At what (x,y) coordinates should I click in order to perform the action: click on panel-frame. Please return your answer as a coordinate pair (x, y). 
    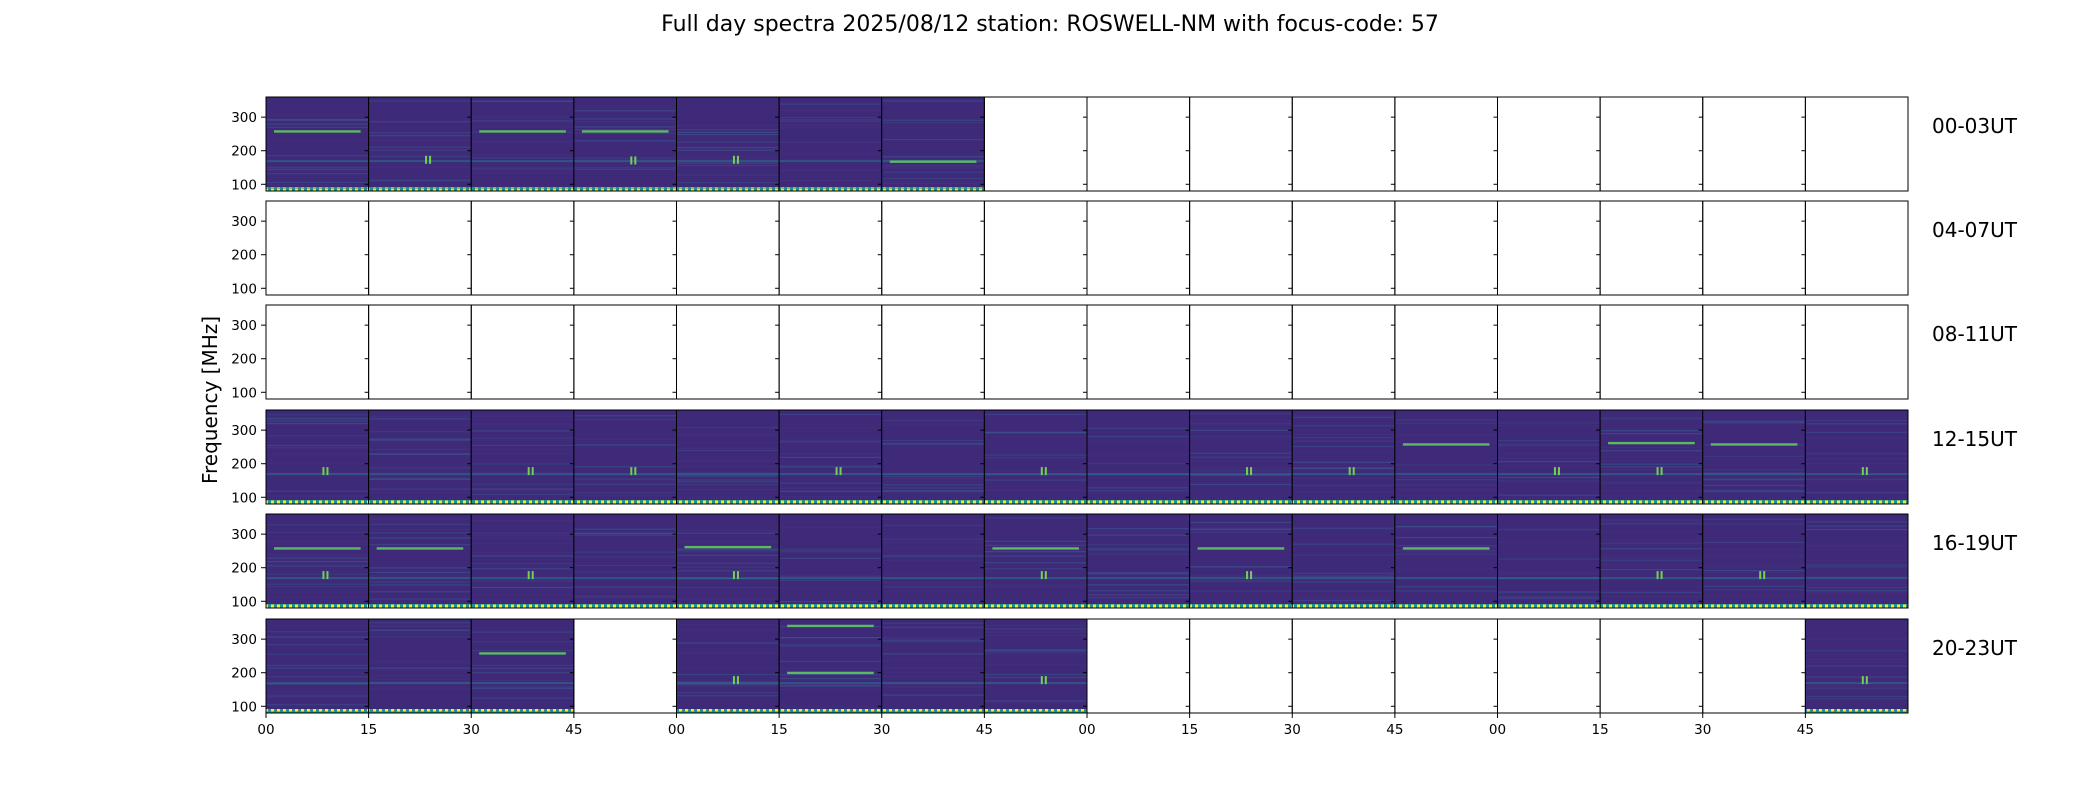
    Looking at the image, I should click on (317, 352).